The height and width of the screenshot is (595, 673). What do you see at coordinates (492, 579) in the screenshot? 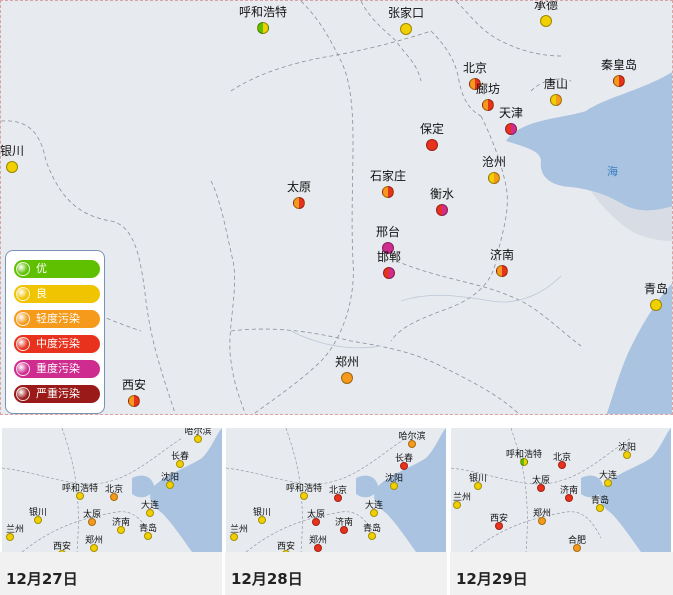
I see `thumbnail-date-3: 12月29日` at bounding box center [492, 579].